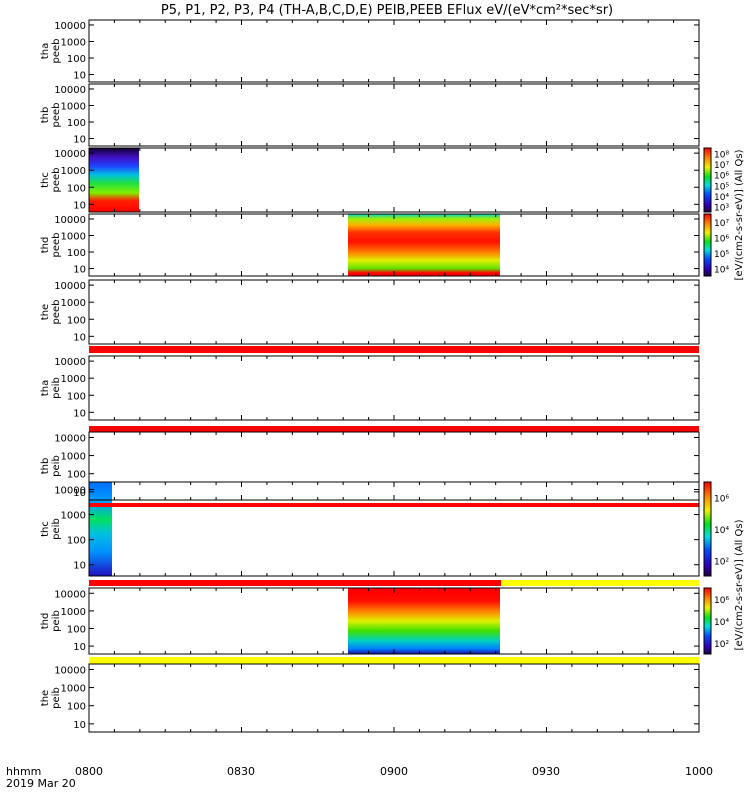  What do you see at coordinates (394, 349) in the screenshot?
I see `the-peeb-red-bar` at bounding box center [394, 349].